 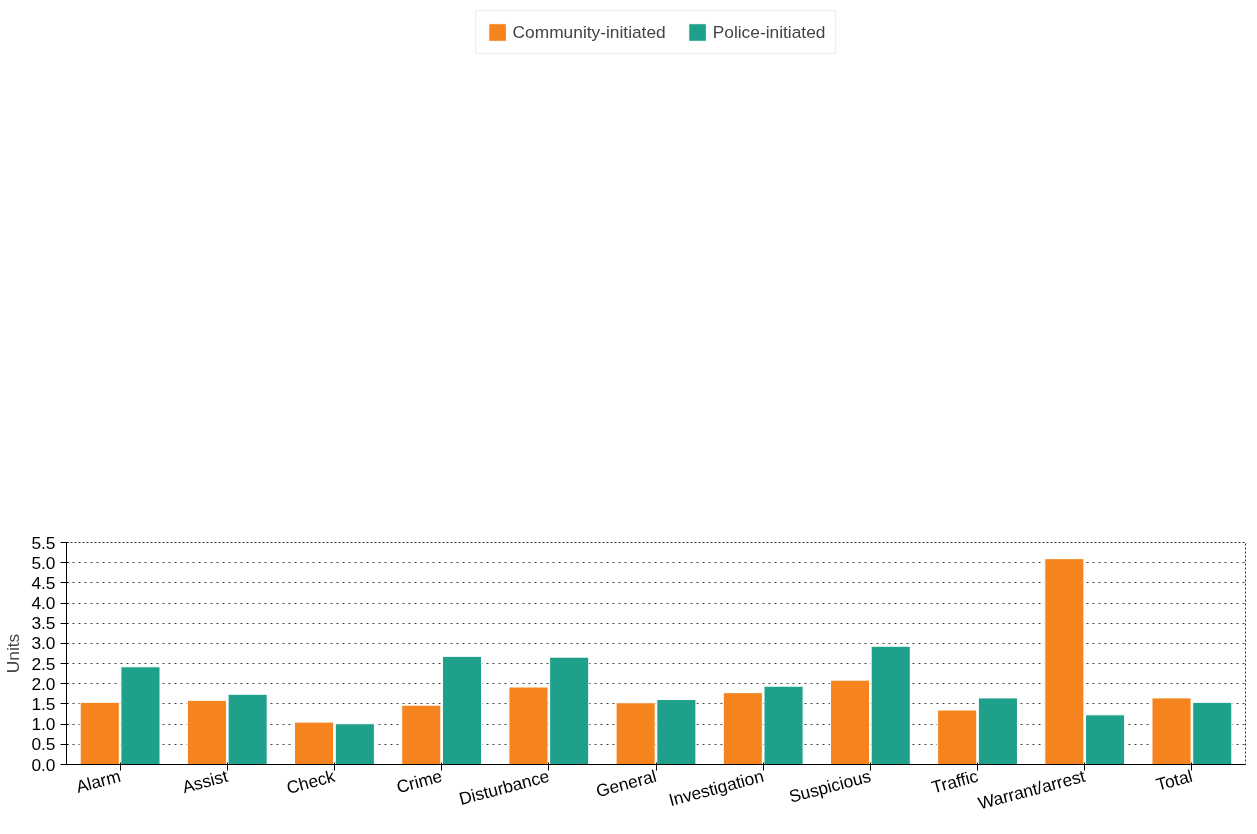 What do you see at coordinates (955, 781) in the screenshot?
I see `x-tick-label: Traffic` at bounding box center [955, 781].